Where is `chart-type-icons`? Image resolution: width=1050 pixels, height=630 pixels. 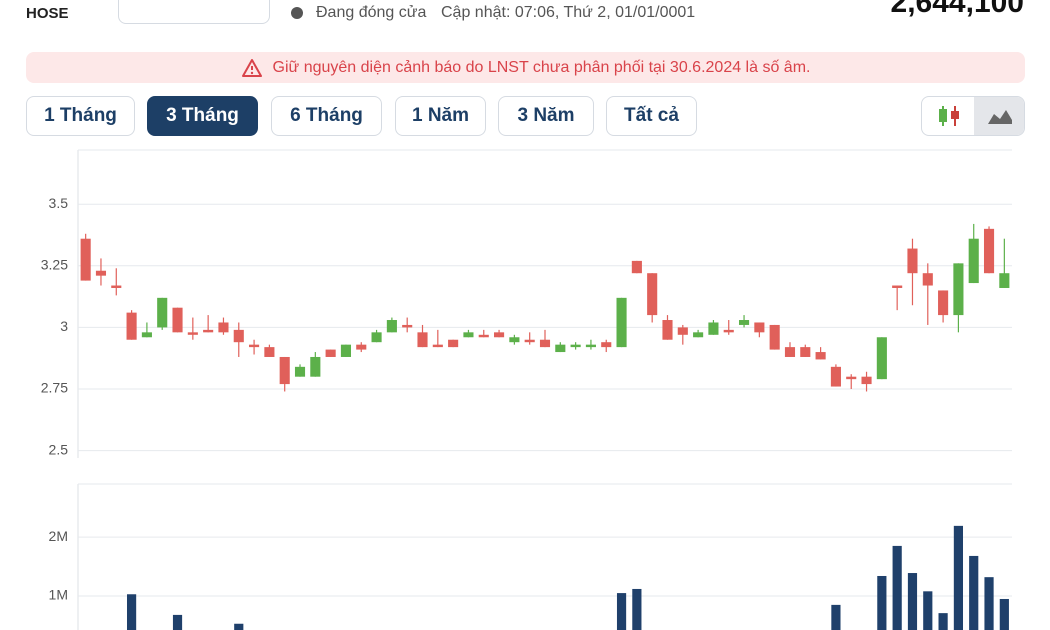 chart-type-icons is located at coordinates (981, 116).